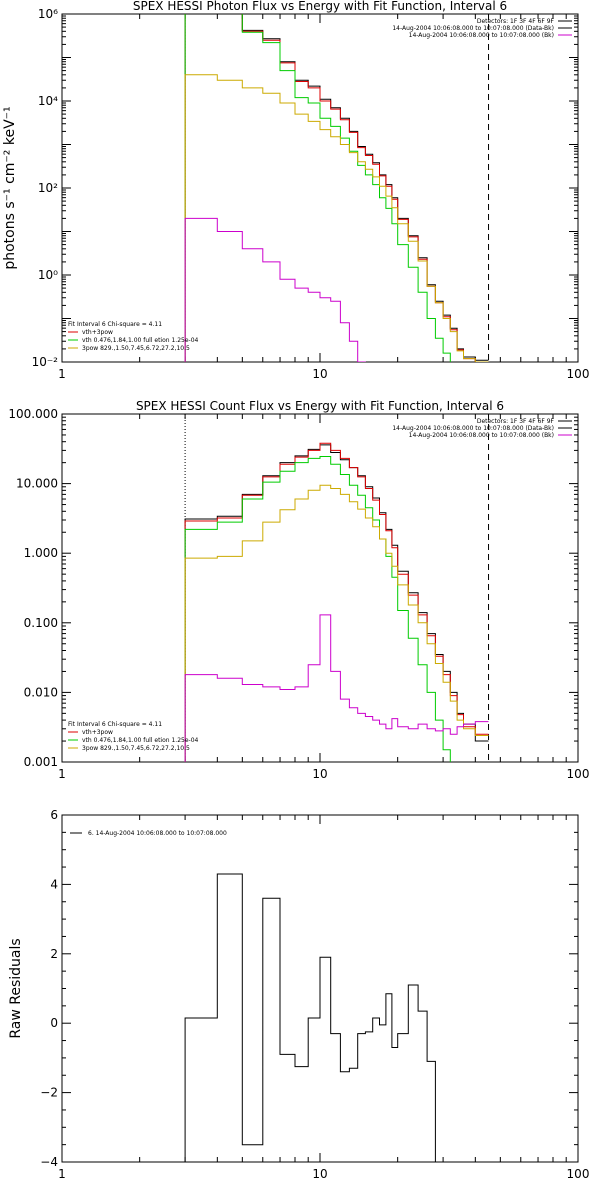  Describe the element at coordinates (33, 414) in the screenshot. I see `y-tick-label: 100.000` at that location.